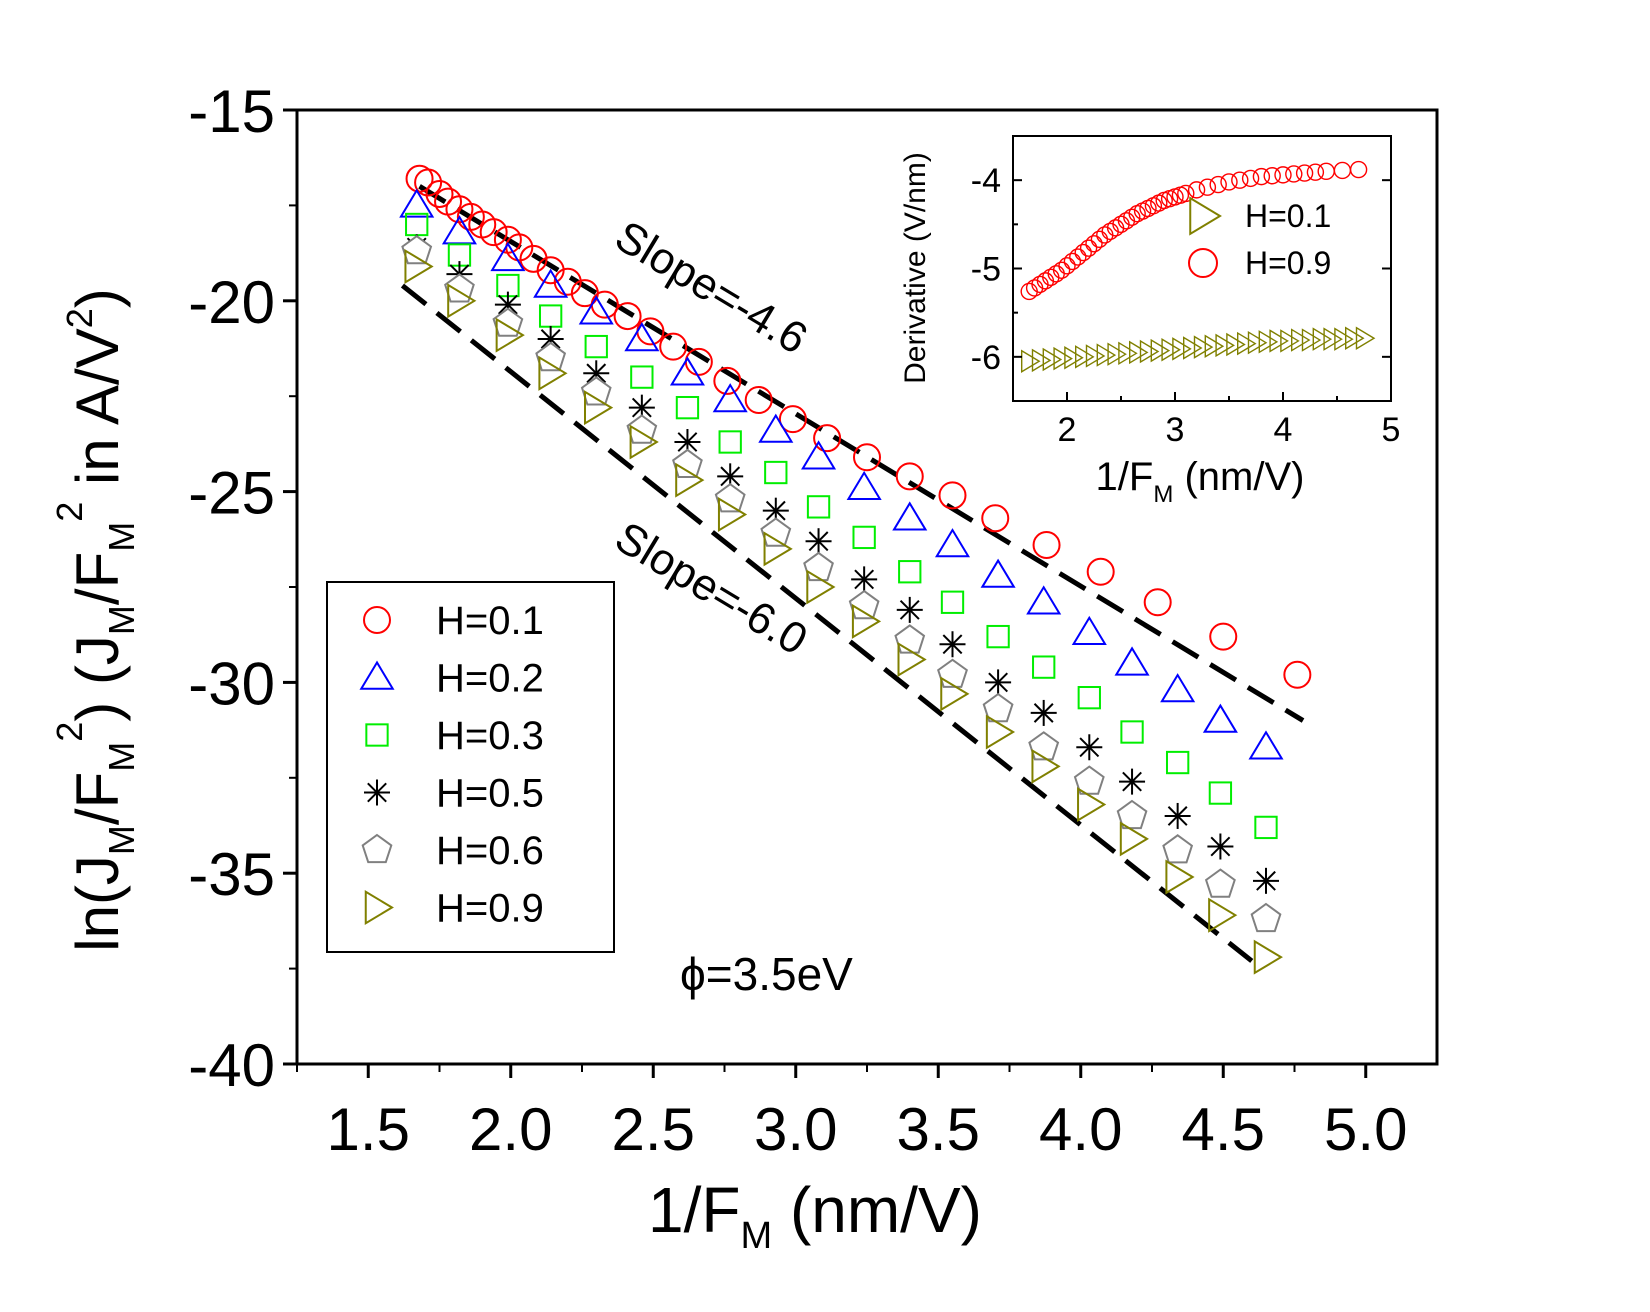  What do you see at coordinates (1080, 1129) in the screenshot?
I see `main-x-tick-label: 4.0` at bounding box center [1080, 1129].